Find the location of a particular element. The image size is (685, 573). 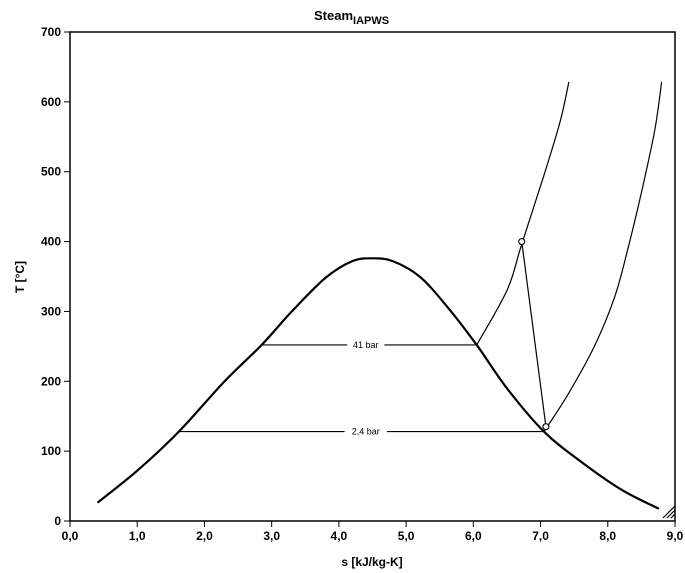

y-tick-label: 200 is located at coordinates (51, 381).